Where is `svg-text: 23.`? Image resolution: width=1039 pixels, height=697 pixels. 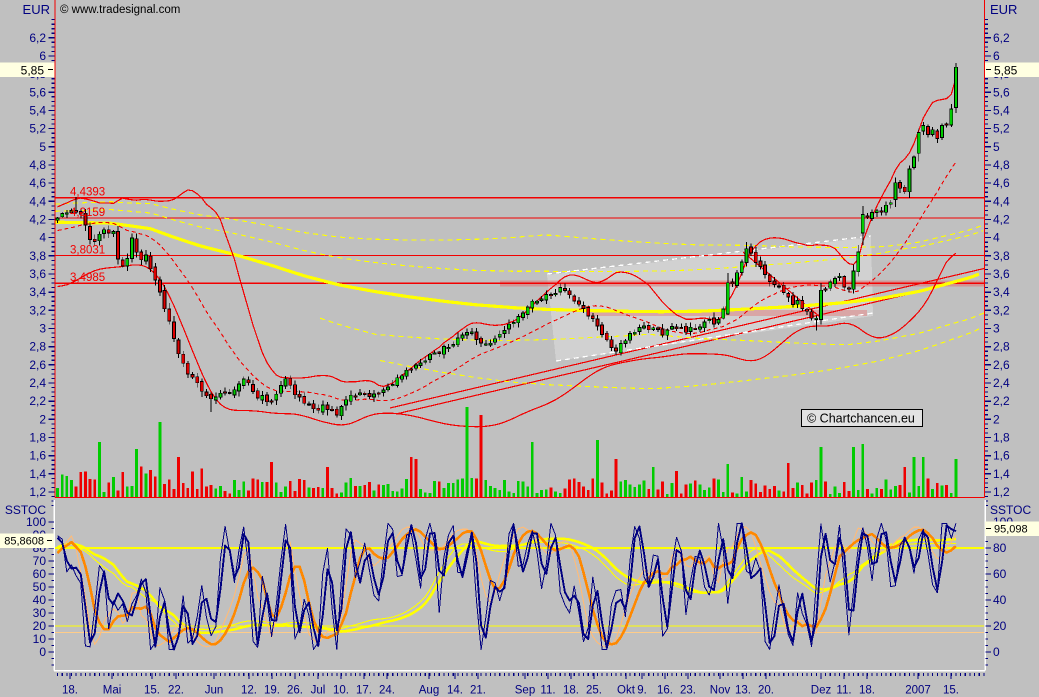 svg-text: 23. is located at coordinates (688, 691).